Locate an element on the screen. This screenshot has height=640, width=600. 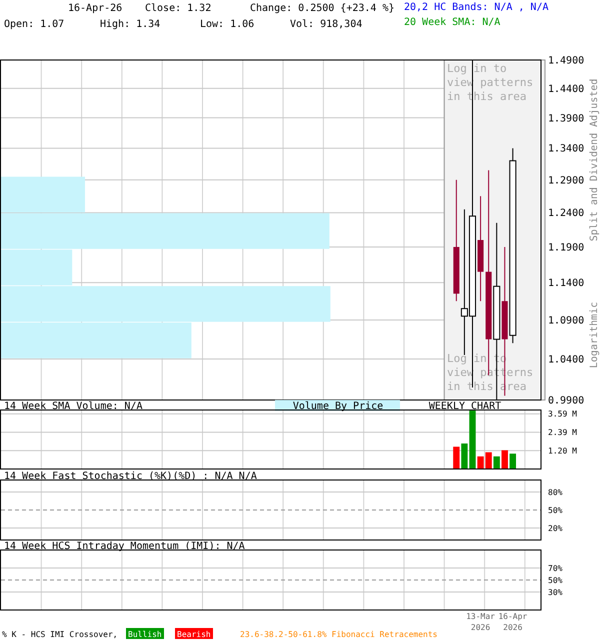
text: % K - HCS IMI Crossover, is located at coordinates (60, 634).